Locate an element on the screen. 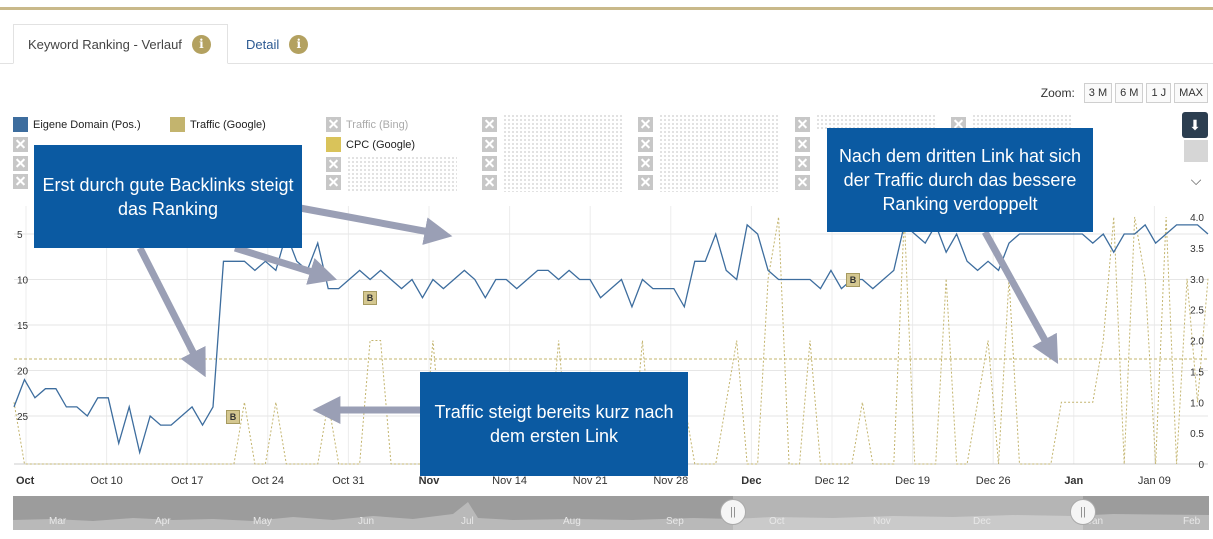  x-tick-label: Oct 24 is located at coordinates (268, 481).